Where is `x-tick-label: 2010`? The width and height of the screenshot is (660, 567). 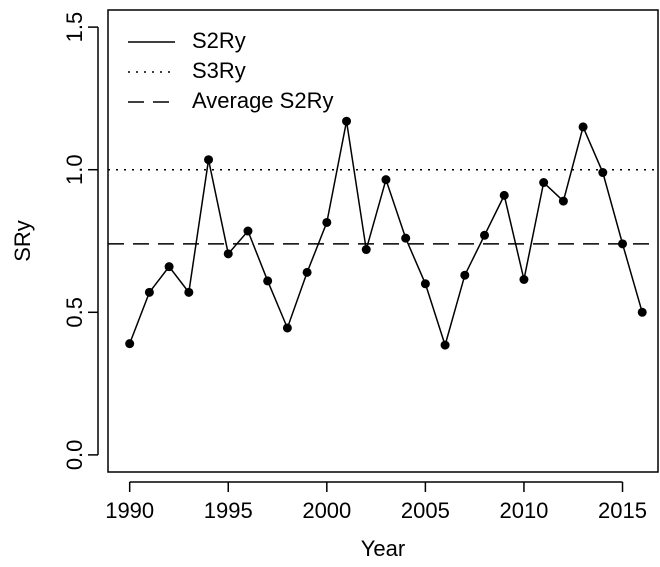
x-tick-label: 2010 is located at coordinates (523, 510).